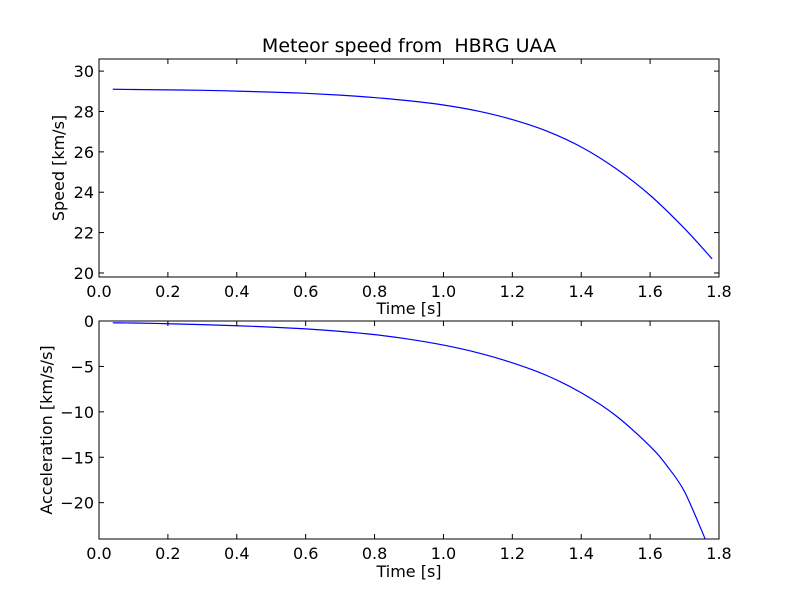 The width and height of the screenshot is (800, 600). Describe the element at coordinates (77, 503) in the screenshot. I see `accel-y-tick-label: −20` at that location.